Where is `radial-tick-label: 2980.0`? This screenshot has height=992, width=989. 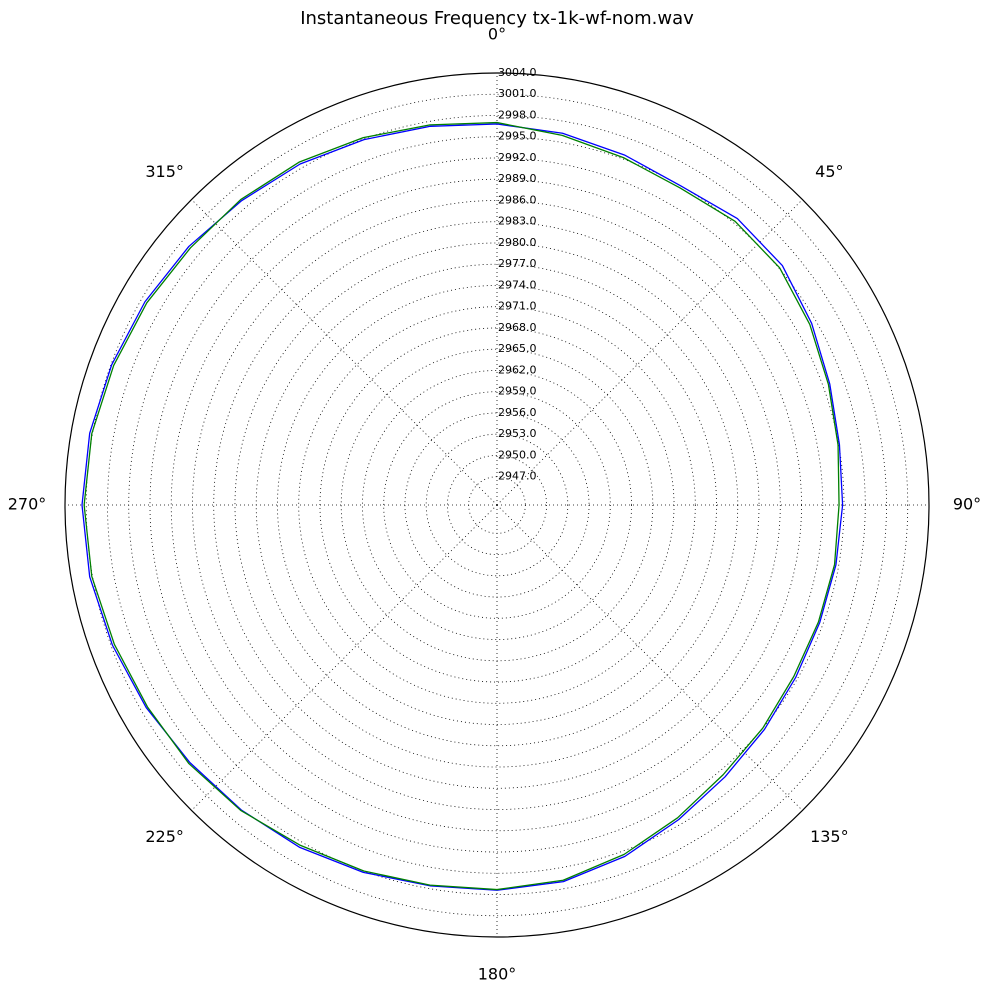 radial-tick-label: 2980.0 is located at coordinates (517, 242).